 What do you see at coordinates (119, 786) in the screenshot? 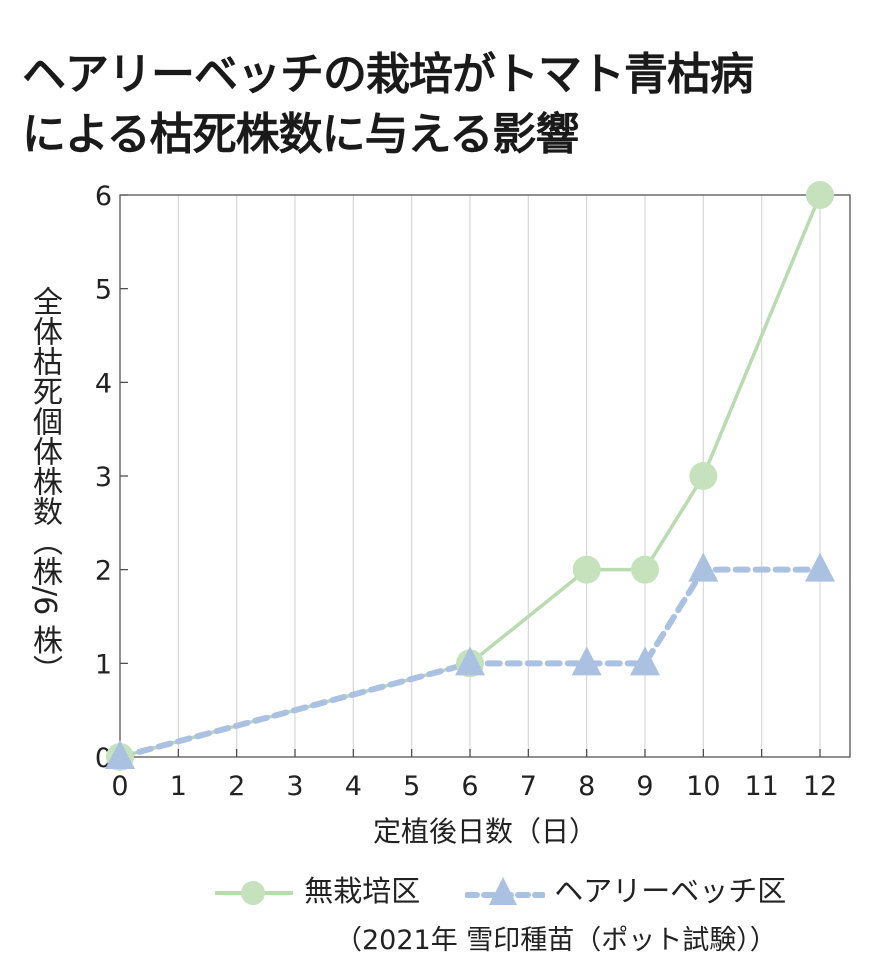
I see `x-tick-label: 0` at bounding box center [119, 786].